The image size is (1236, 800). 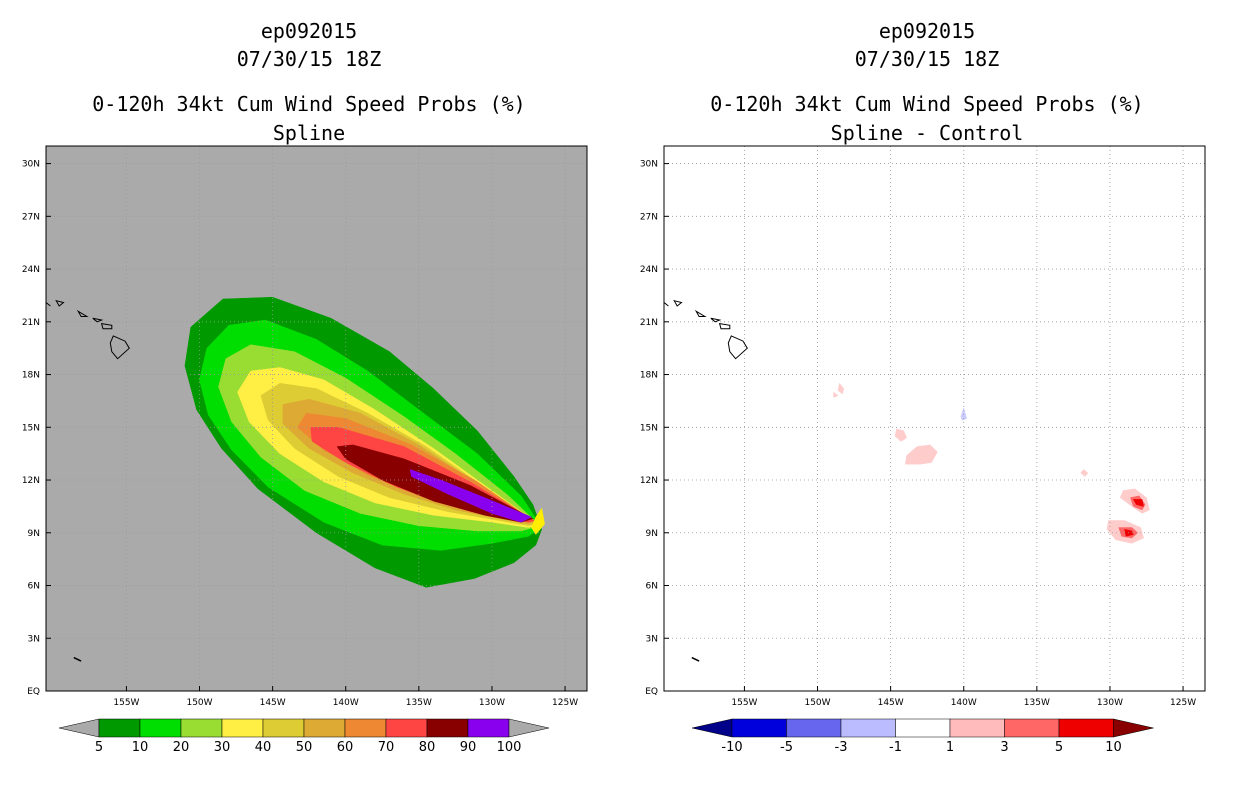 What do you see at coordinates (841, 747) in the screenshot?
I see `colorbar-label: -3` at bounding box center [841, 747].